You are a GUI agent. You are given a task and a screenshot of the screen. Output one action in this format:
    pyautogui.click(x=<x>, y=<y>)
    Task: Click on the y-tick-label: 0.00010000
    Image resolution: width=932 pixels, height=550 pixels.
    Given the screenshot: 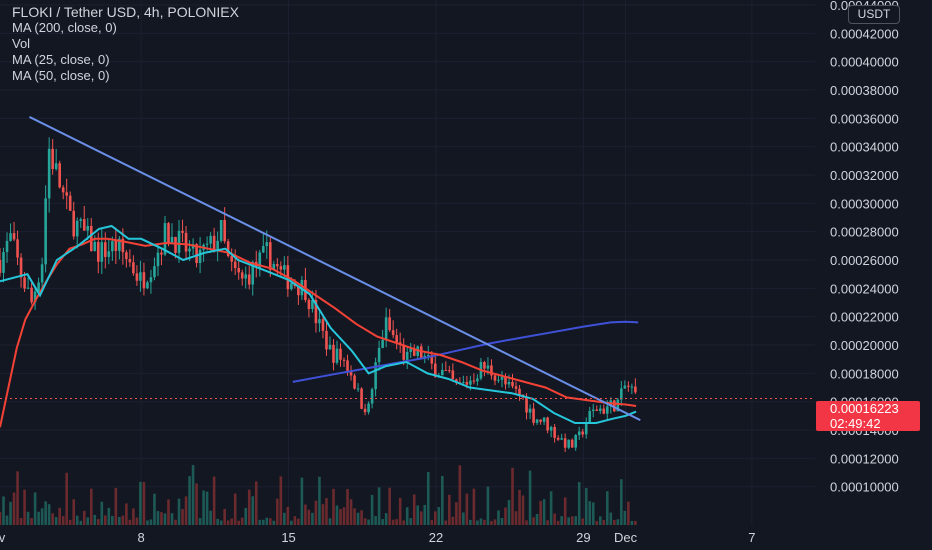 What is the action you would take?
    pyautogui.click(x=864, y=487)
    